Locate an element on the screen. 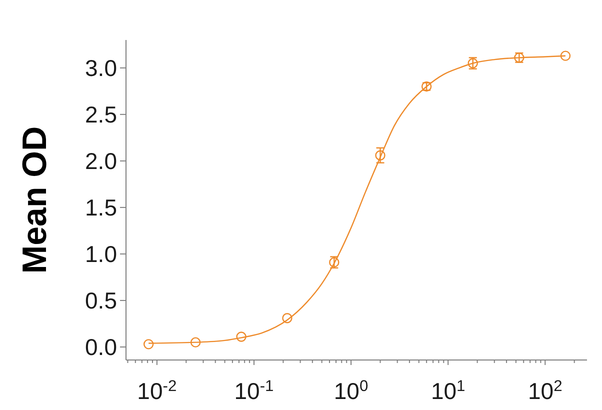  x-tick-label: 10$^{1}$ is located at coordinates (448, 391).